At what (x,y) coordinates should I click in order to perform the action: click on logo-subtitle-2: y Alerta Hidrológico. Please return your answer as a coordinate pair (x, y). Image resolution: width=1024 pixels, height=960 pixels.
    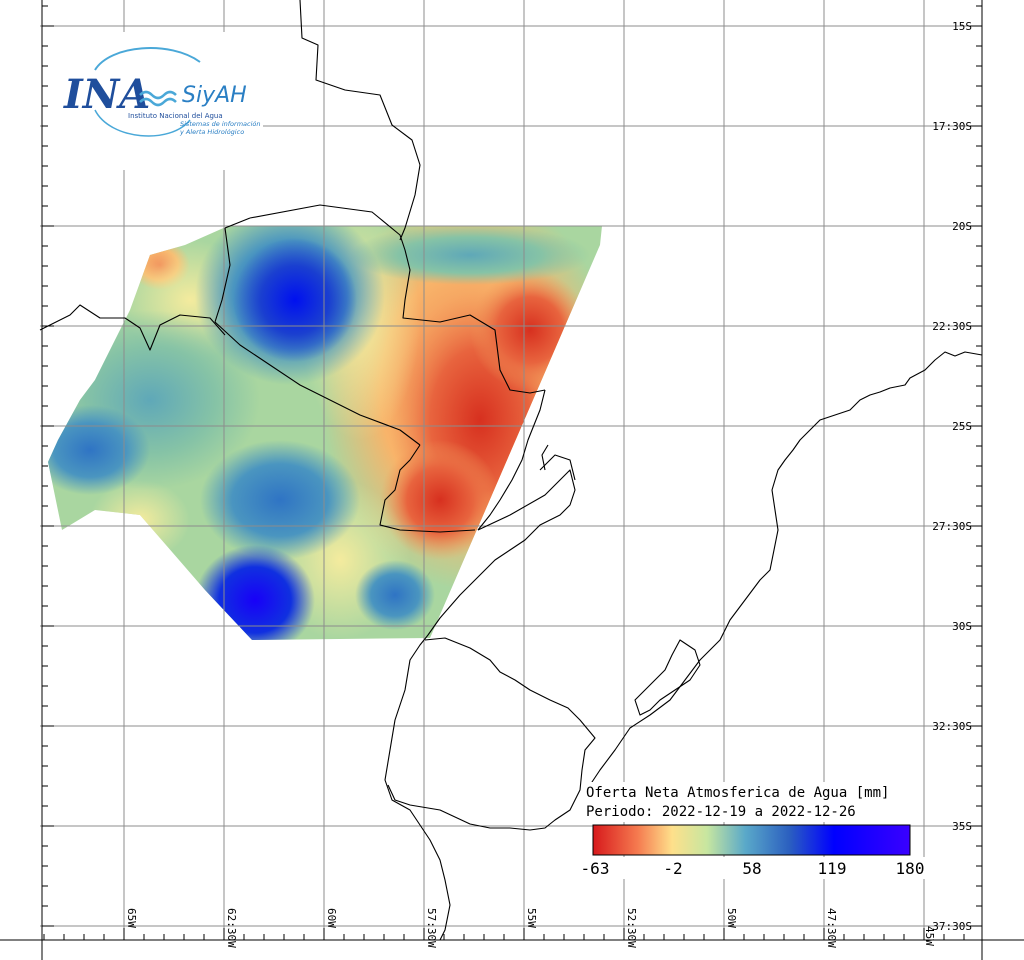
    Looking at the image, I should click on (211, 132).